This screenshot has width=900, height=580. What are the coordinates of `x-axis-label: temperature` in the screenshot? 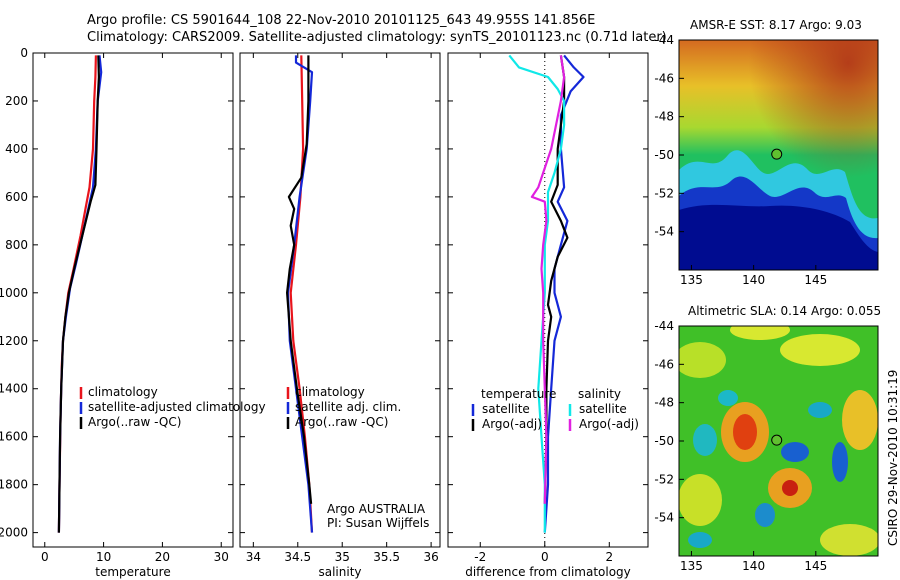 It's located at (132, 572).